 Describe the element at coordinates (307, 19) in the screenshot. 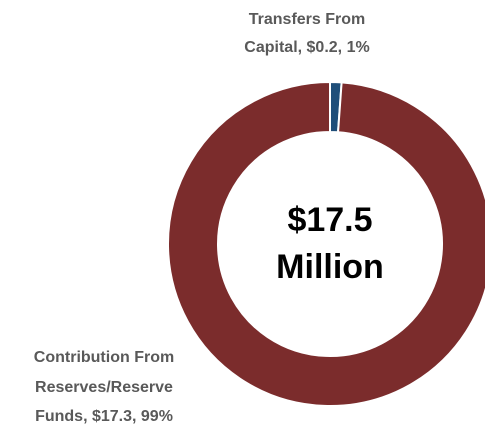

I see `slice-label-transfers-line-1: Transfers From` at that location.